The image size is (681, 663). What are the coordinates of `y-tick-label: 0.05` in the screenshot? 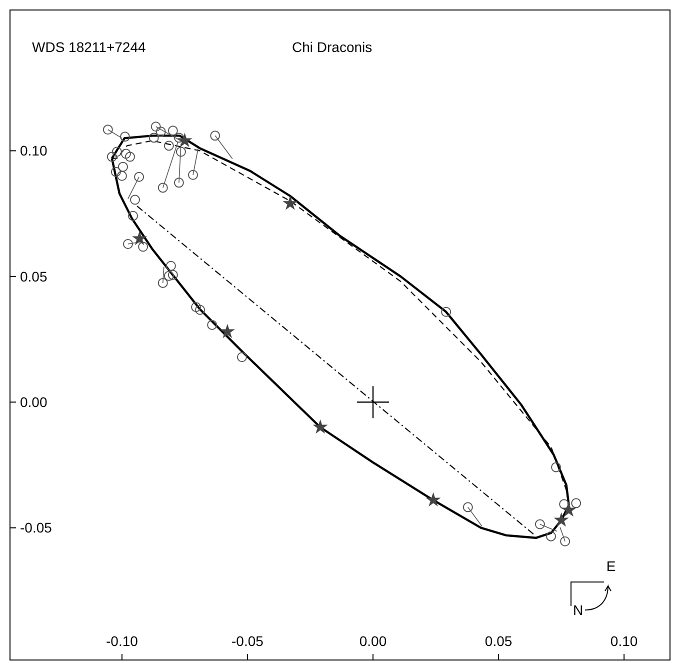 It's located at (34, 276).